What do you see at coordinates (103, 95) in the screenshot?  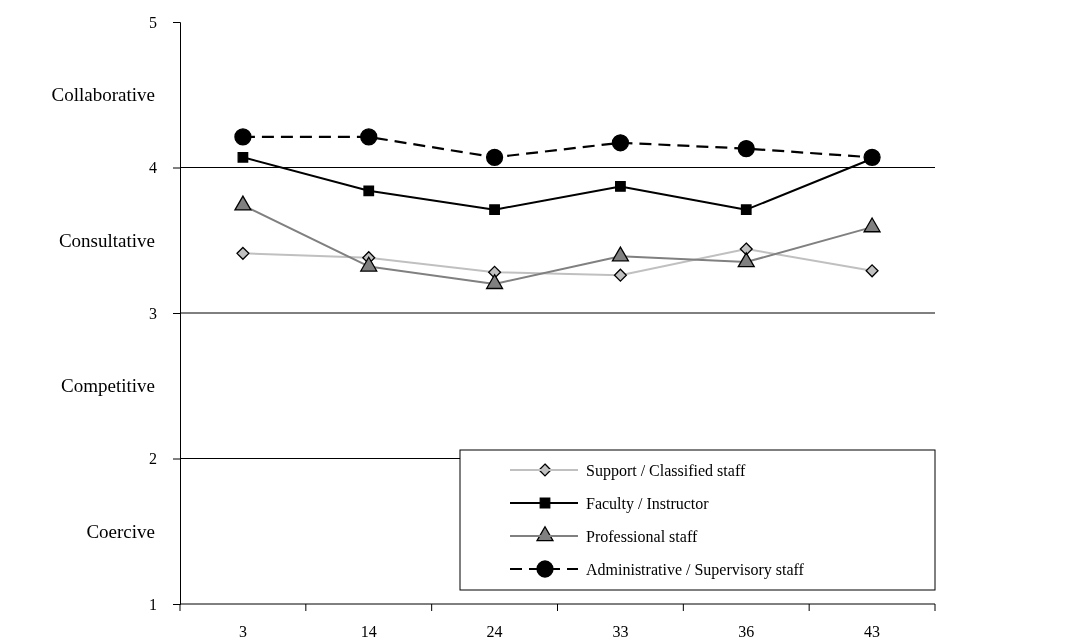 I see `text: Collaborative` at bounding box center [103, 95].